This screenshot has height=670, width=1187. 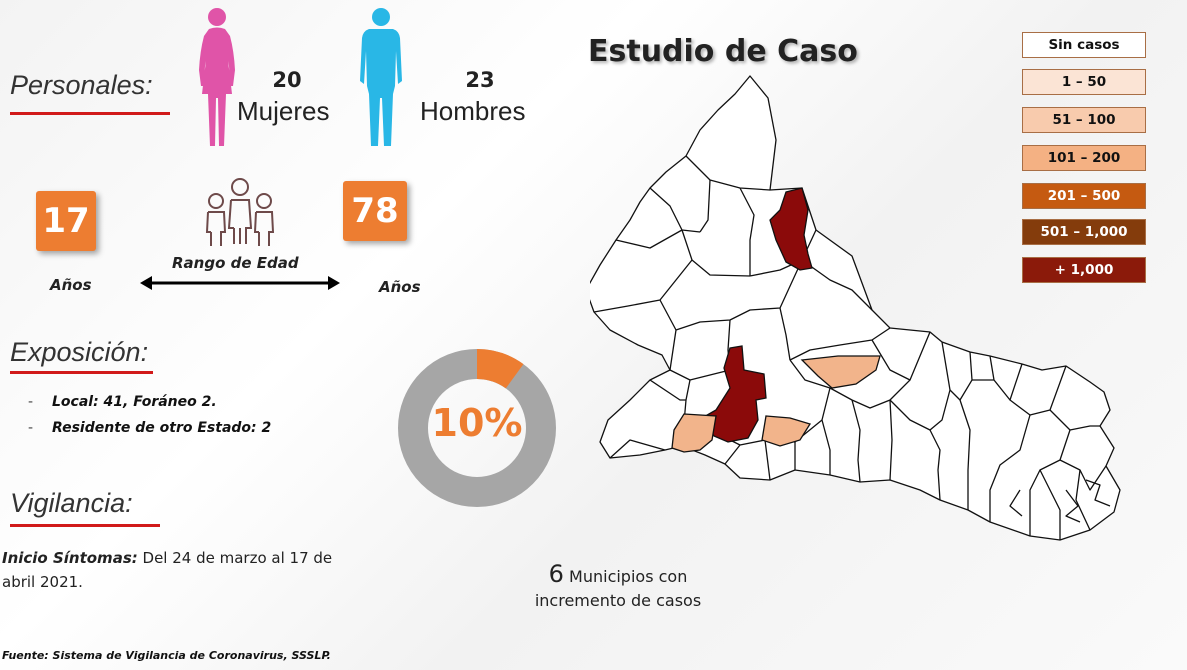 What do you see at coordinates (1084, 196) in the screenshot?
I see `legend-item: 201 – 500` at bounding box center [1084, 196].